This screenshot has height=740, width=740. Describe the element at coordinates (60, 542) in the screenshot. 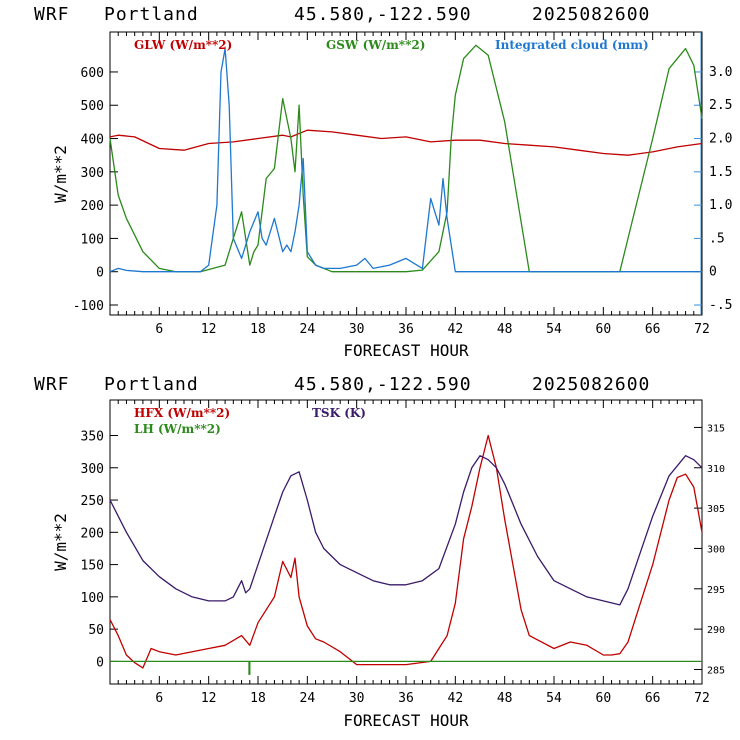

I see `panel2-ylabel: W/m**2` at that location.